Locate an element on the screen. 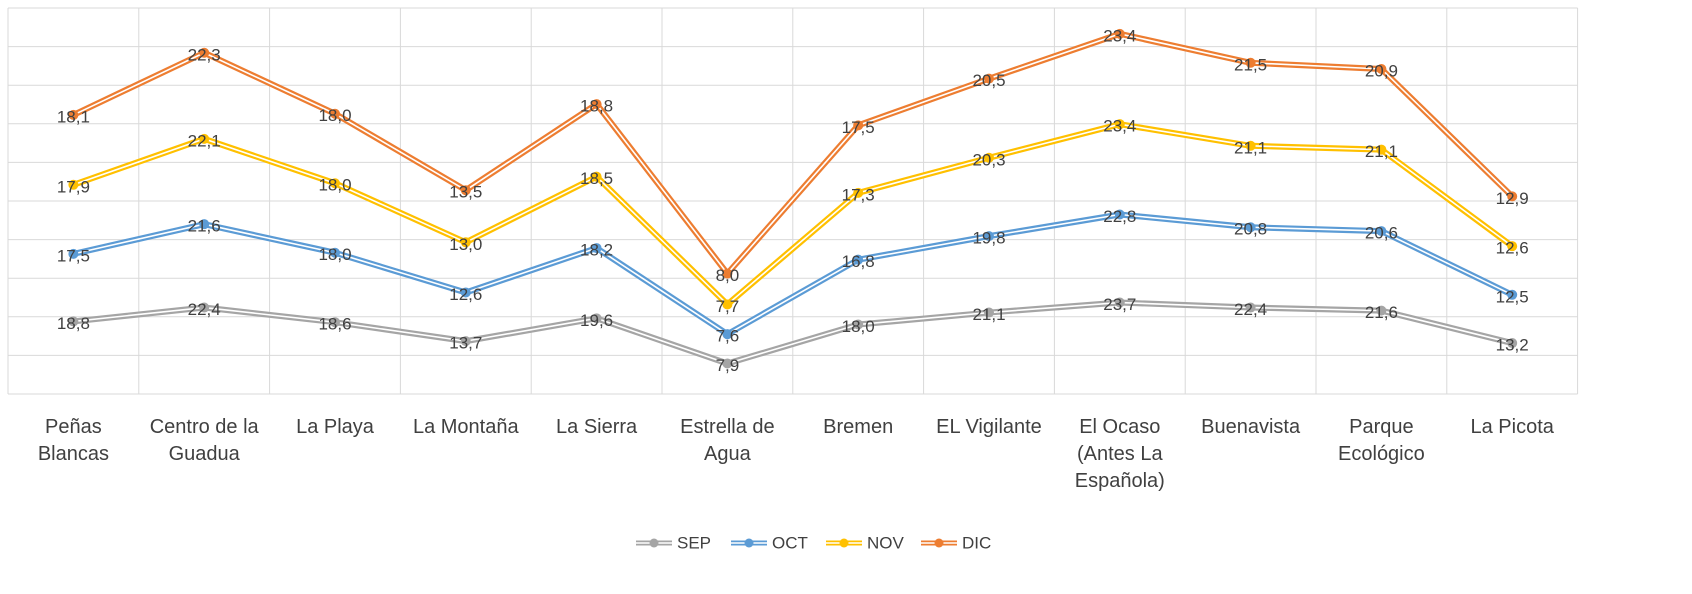  data-label: 18,2 is located at coordinates (596, 250).